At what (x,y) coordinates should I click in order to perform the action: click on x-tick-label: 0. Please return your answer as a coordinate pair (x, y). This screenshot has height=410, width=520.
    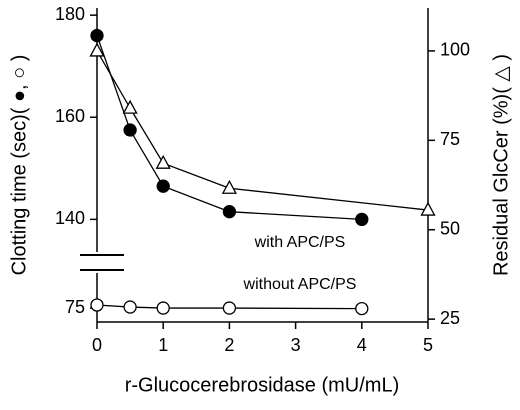
    Looking at the image, I should click on (97, 345).